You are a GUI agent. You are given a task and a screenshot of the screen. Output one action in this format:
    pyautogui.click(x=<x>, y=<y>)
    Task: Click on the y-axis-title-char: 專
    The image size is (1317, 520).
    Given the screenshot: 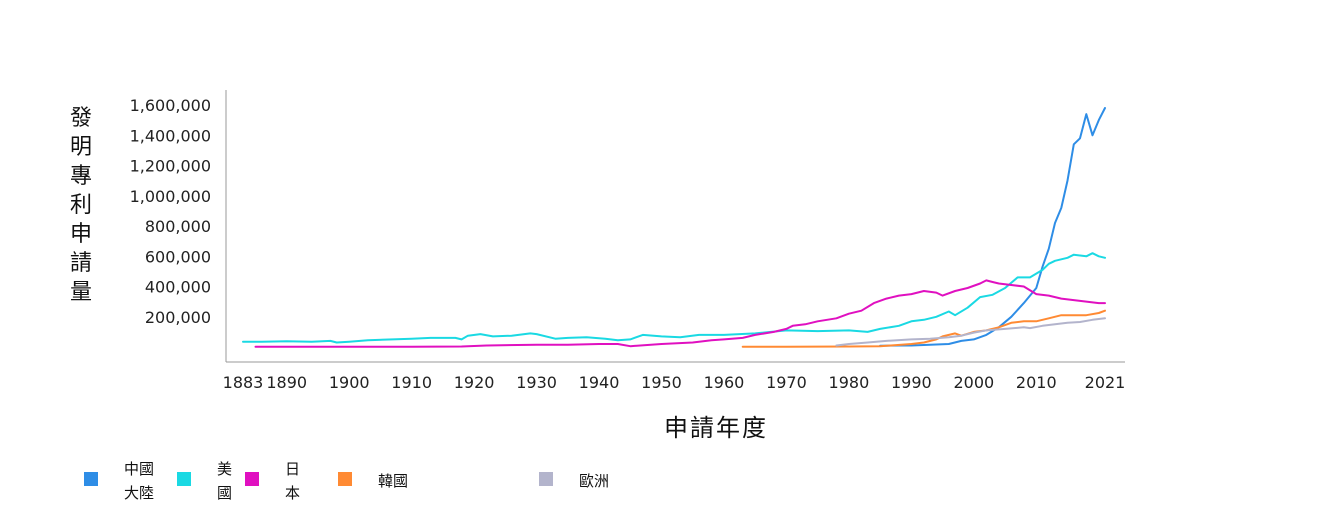 What is the action you would take?
    pyautogui.click(x=81, y=176)
    